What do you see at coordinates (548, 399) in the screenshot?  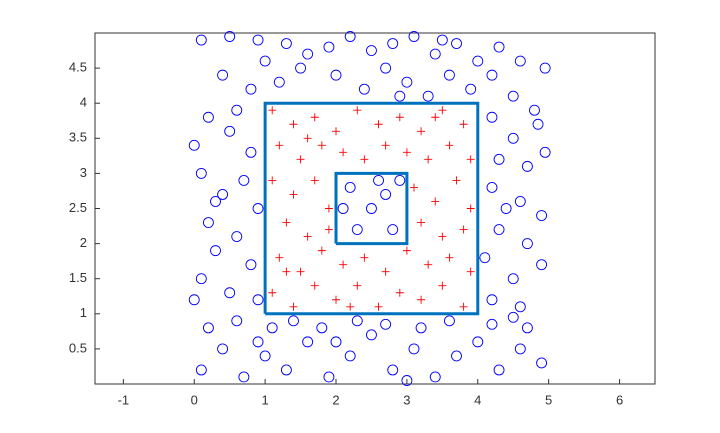 I see `x-tick-label: 5` at bounding box center [548, 399].